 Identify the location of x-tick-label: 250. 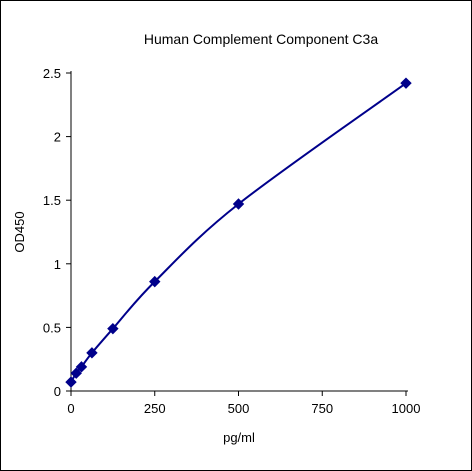
(155, 408).